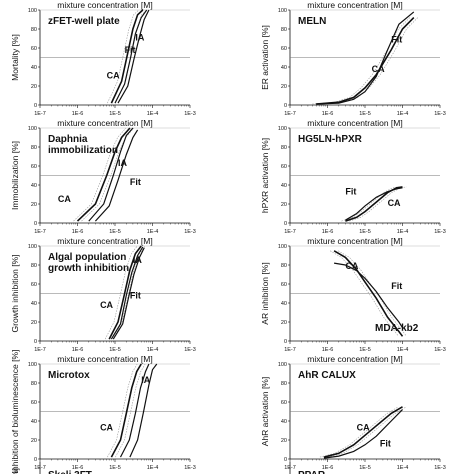 The image size is (474, 474). What do you see at coordinates (69, 375) in the screenshot?
I see `panel-title: Microtox` at bounding box center [69, 375].